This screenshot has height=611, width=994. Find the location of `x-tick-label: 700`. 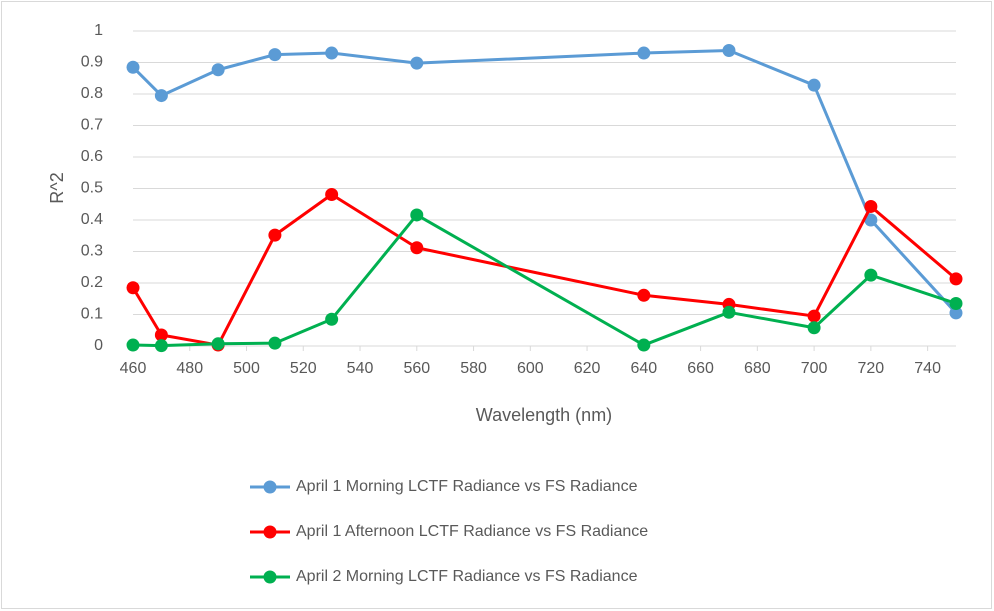

x-tick-label: 700 is located at coordinates (814, 368).